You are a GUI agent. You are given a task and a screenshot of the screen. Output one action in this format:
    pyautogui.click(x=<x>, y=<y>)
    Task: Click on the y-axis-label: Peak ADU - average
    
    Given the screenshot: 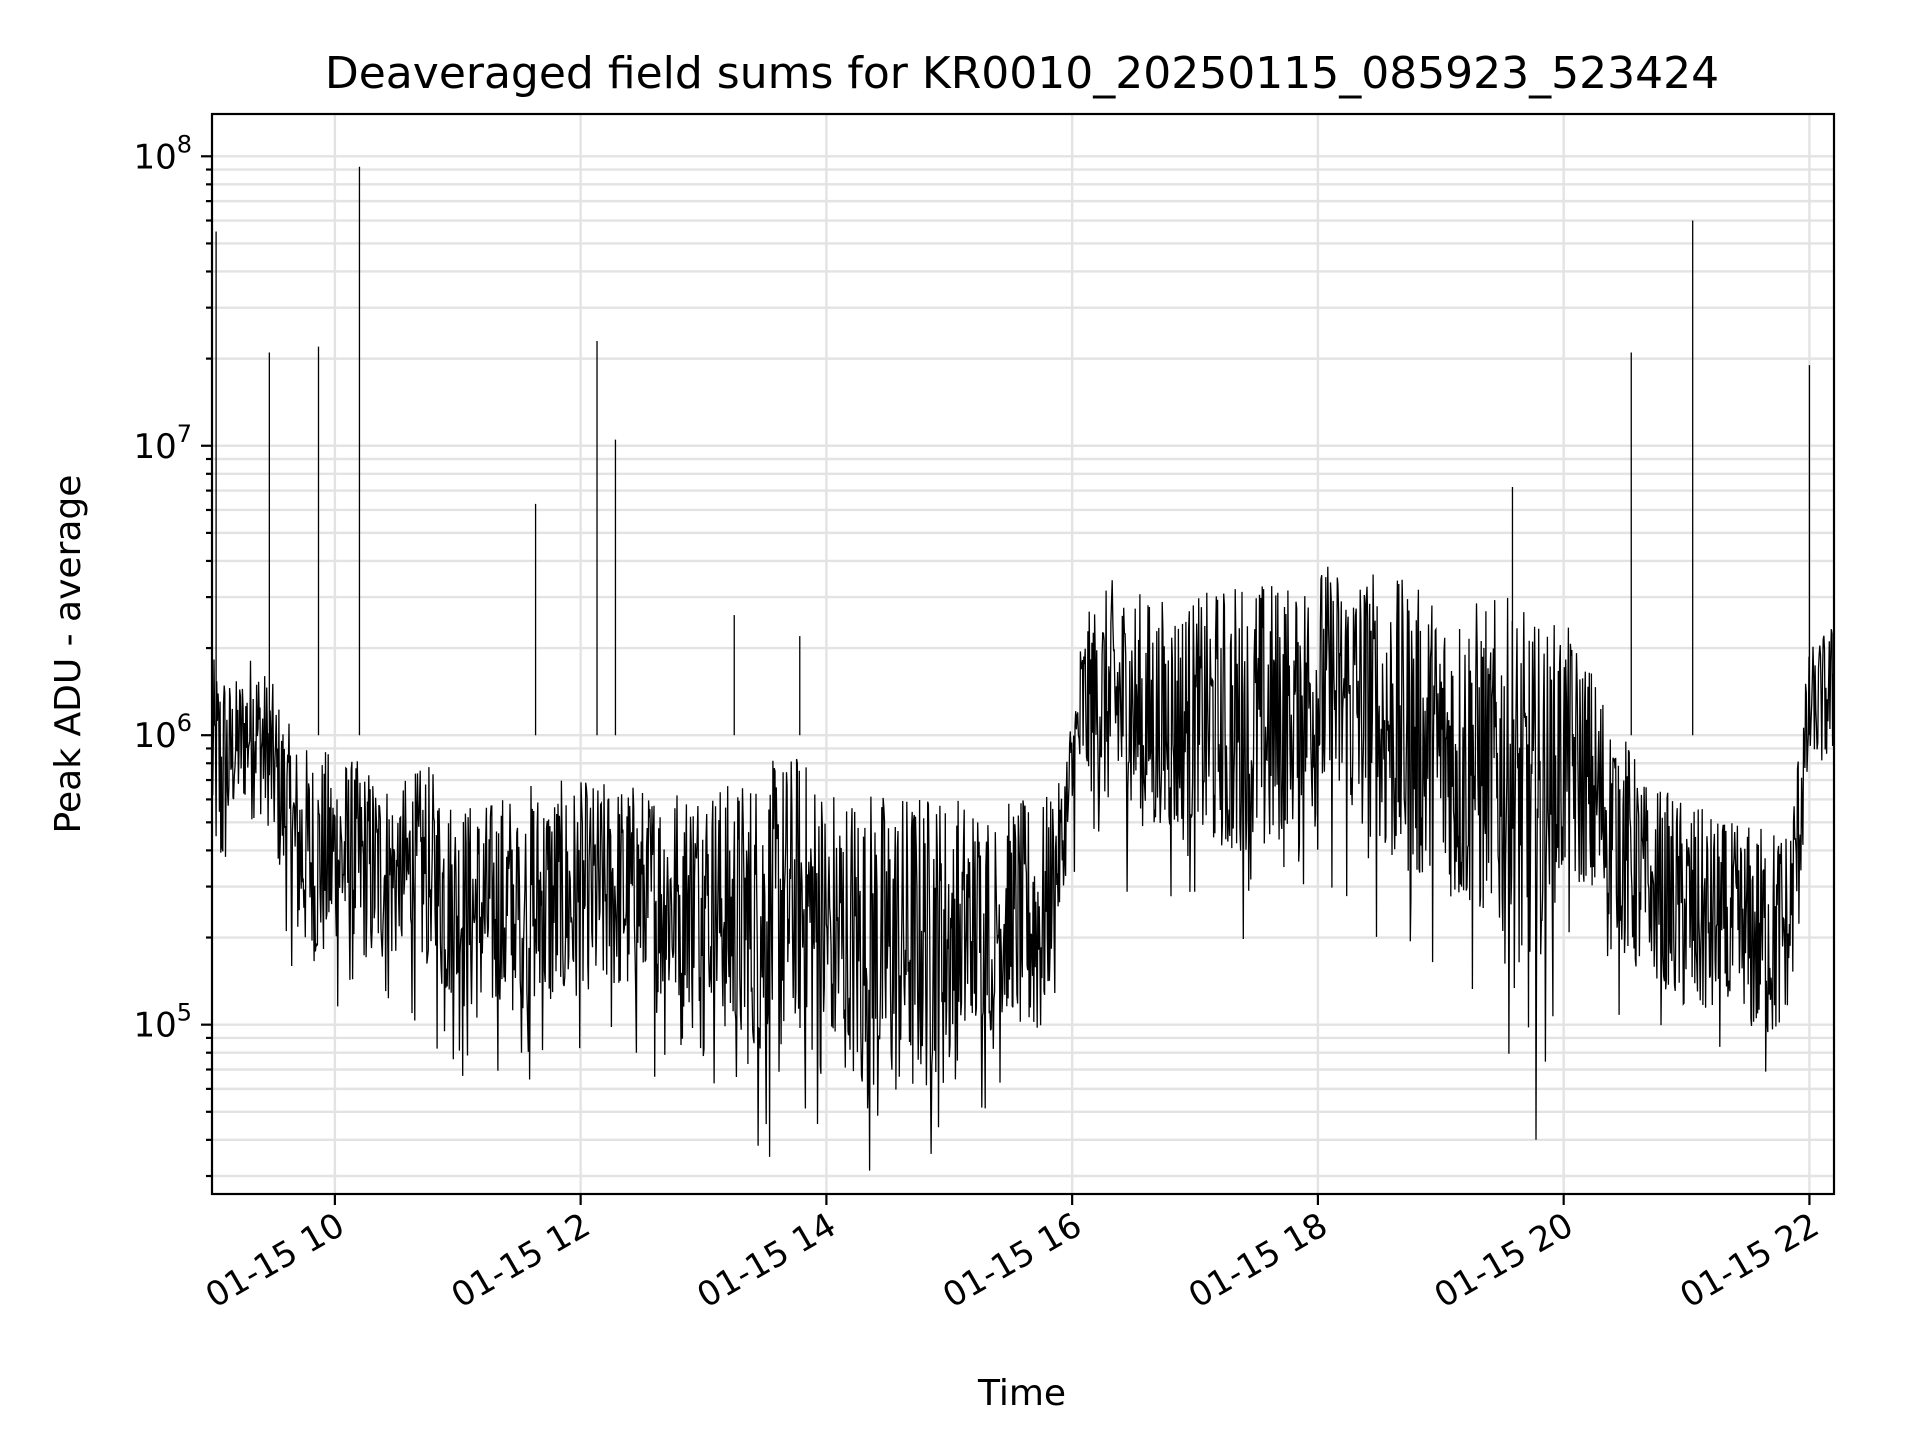 What is the action you would take?
    pyautogui.click(x=68, y=654)
    